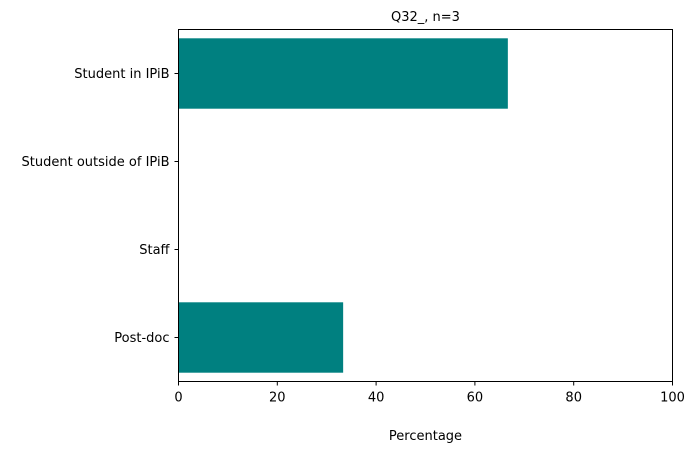  What do you see at coordinates (425, 17) in the screenshot?
I see `chart-title: Q32_, n=3` at bounding box center [425, 17].